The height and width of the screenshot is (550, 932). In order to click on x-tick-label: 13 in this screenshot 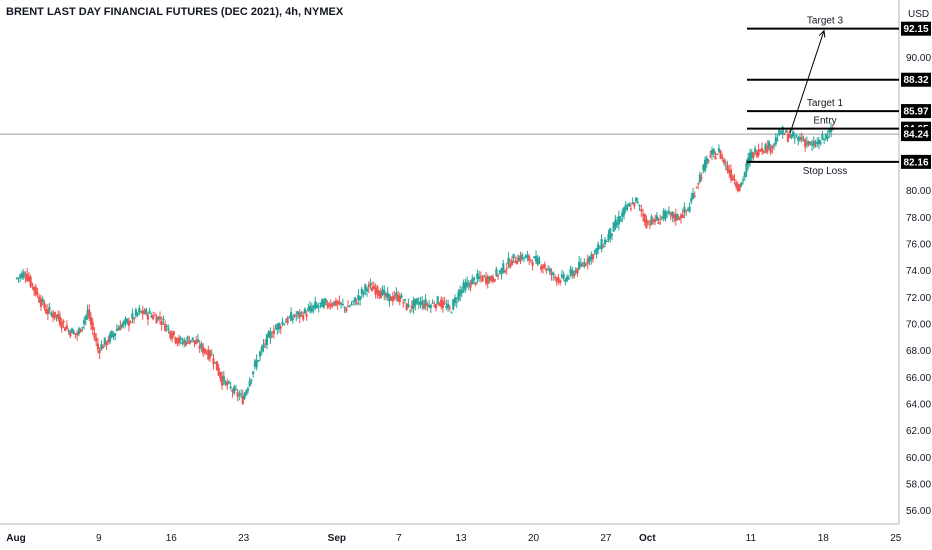, I will do `click(461, 538)`.